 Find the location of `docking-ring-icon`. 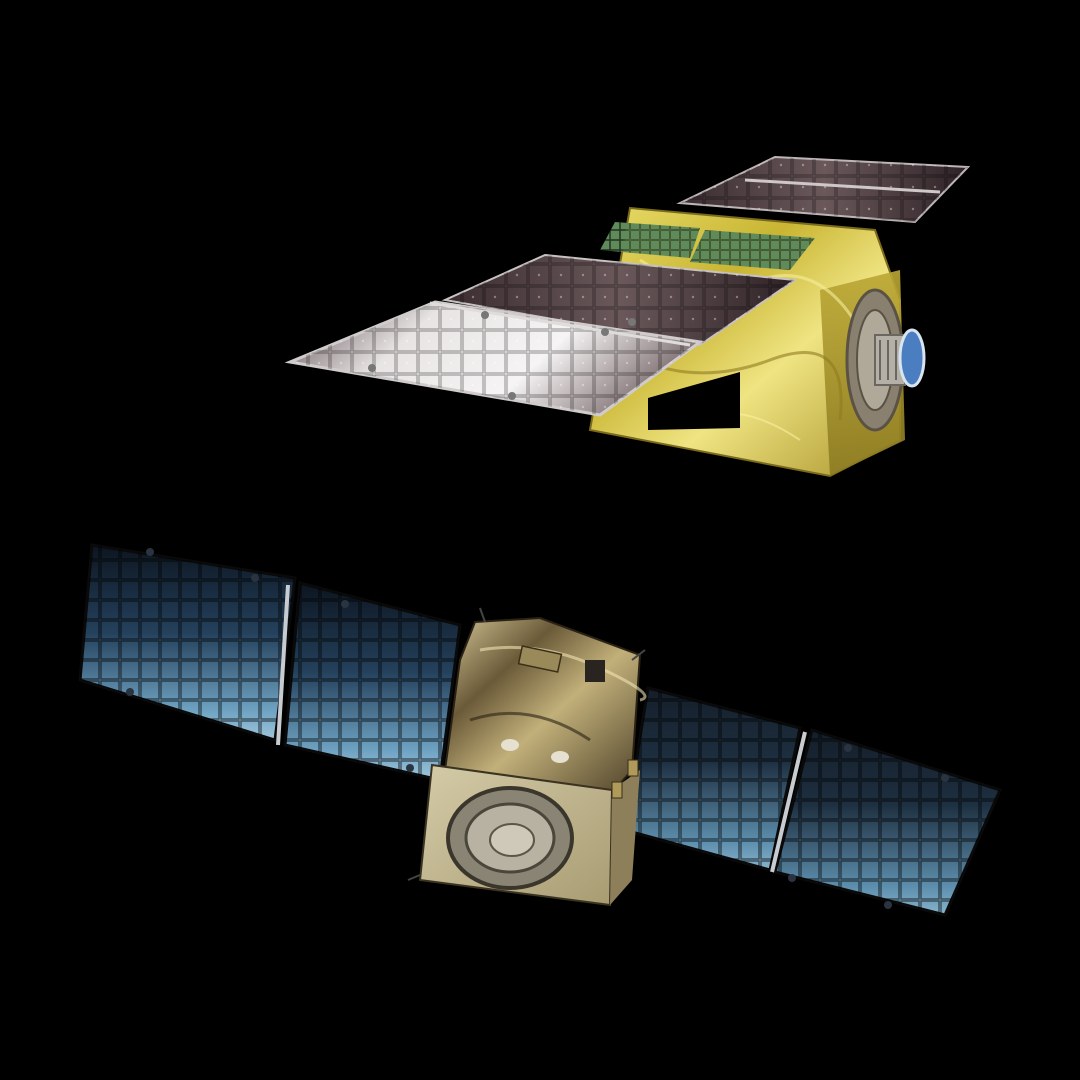

docking-ring-icon is located at coordinates (510, 838).